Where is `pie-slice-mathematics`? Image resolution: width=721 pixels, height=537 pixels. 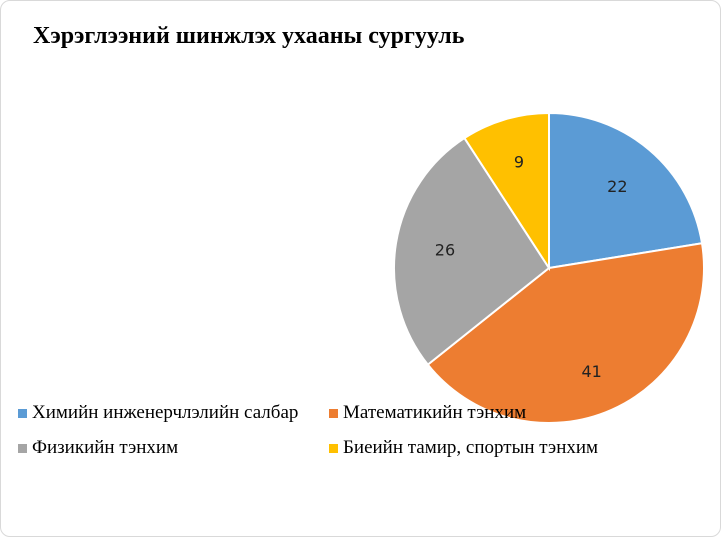
pie-slice-mathematics is located at coordinates (565, 333).